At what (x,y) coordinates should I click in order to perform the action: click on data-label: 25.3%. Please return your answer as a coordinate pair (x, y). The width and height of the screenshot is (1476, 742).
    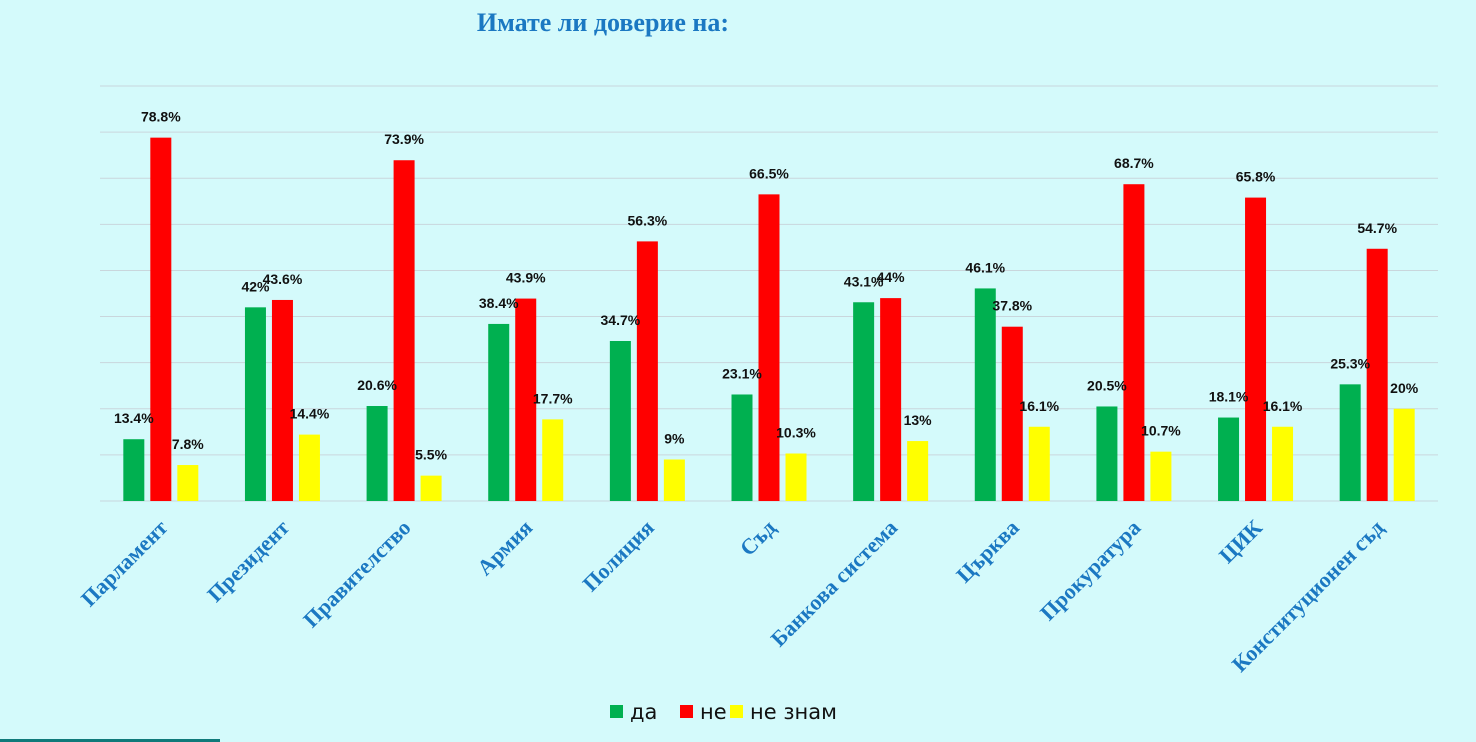
    Looking at the image, I should click on (1350, 363).